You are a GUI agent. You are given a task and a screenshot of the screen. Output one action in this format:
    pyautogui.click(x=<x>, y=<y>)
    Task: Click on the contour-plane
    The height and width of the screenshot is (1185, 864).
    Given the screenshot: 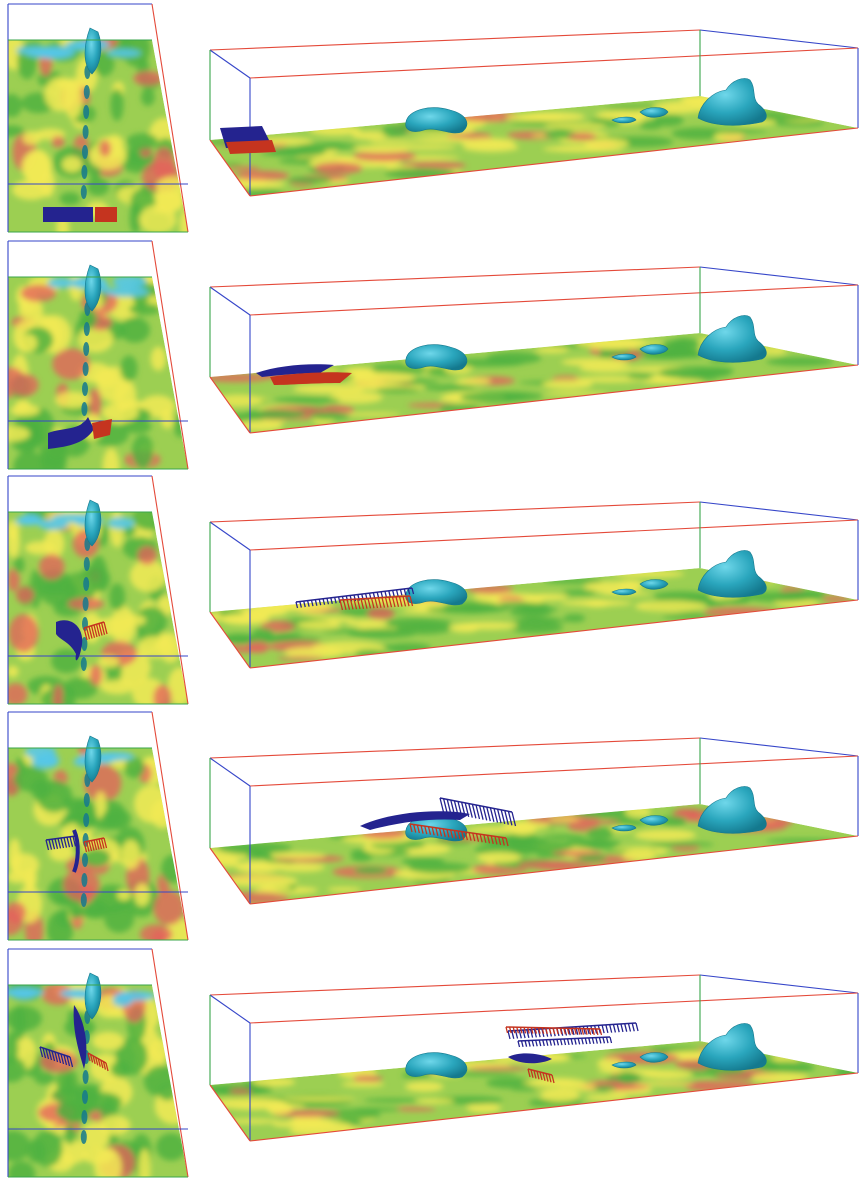 What is the action you would take?
    pyautogui.click(x=98, y=844)
    